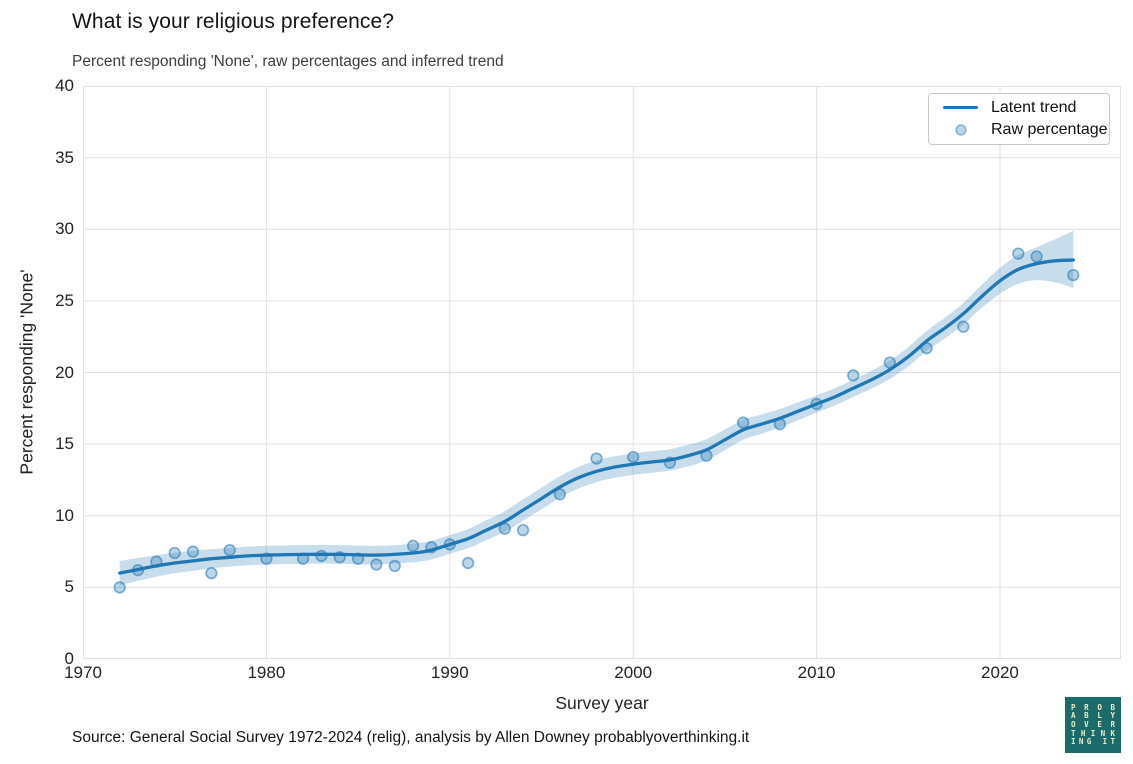  I want to click on chart-title: What is your religious preference?, so click(233, 21).